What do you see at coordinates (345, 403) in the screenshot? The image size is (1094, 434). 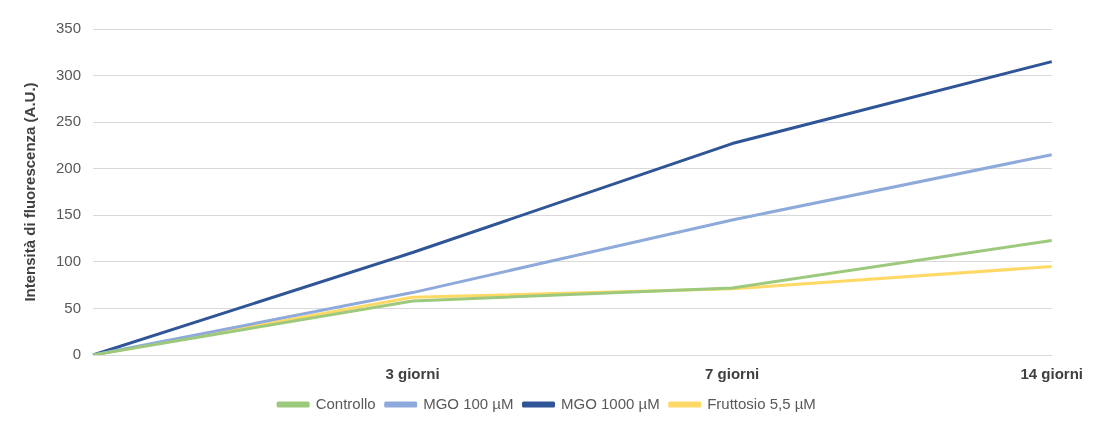 I see `legend-label: Controllo` at bounding box center [345, 403].